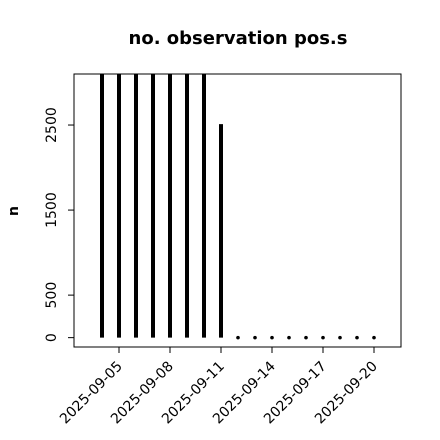 This screenshot has height=440, width=440. I want to click on y-tick-label: 500, so click(52, 295).